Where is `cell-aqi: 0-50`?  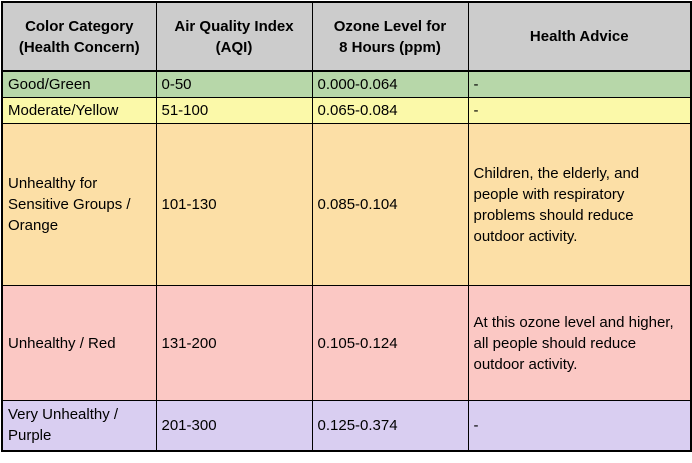 cell-aqi: 0-50 is located at coordinates (234, 84).